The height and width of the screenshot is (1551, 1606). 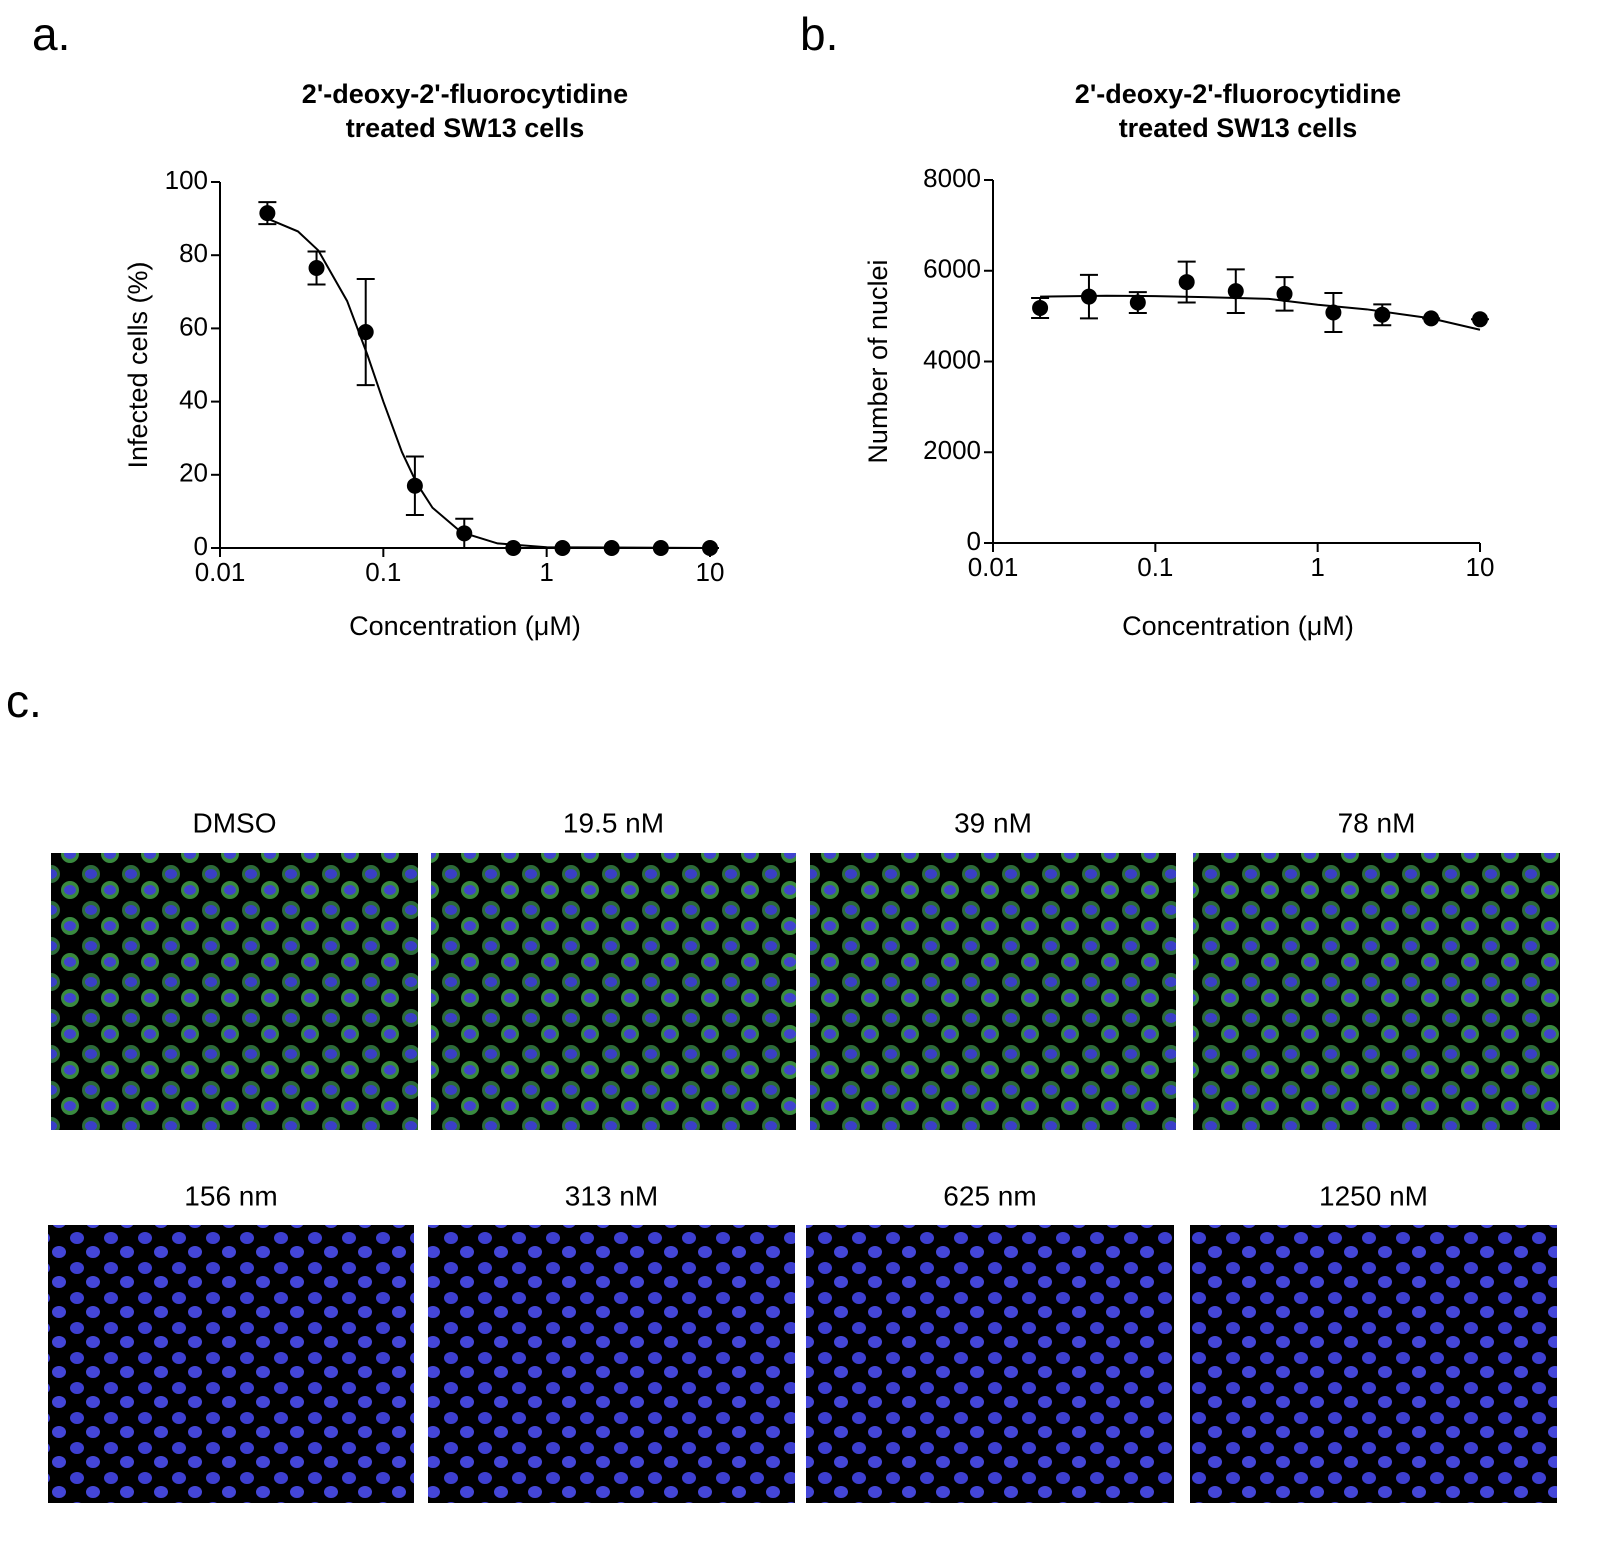 What do you see at coordinates (1373, 1195) in the screenshot?
I see `image-caption: 1250 nM` at bounding box center [1373, 1195].